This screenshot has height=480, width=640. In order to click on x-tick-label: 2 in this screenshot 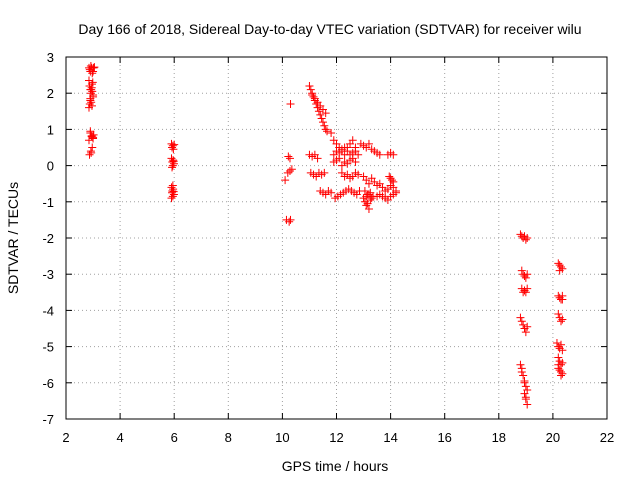, I will do `click(65, 437)`.